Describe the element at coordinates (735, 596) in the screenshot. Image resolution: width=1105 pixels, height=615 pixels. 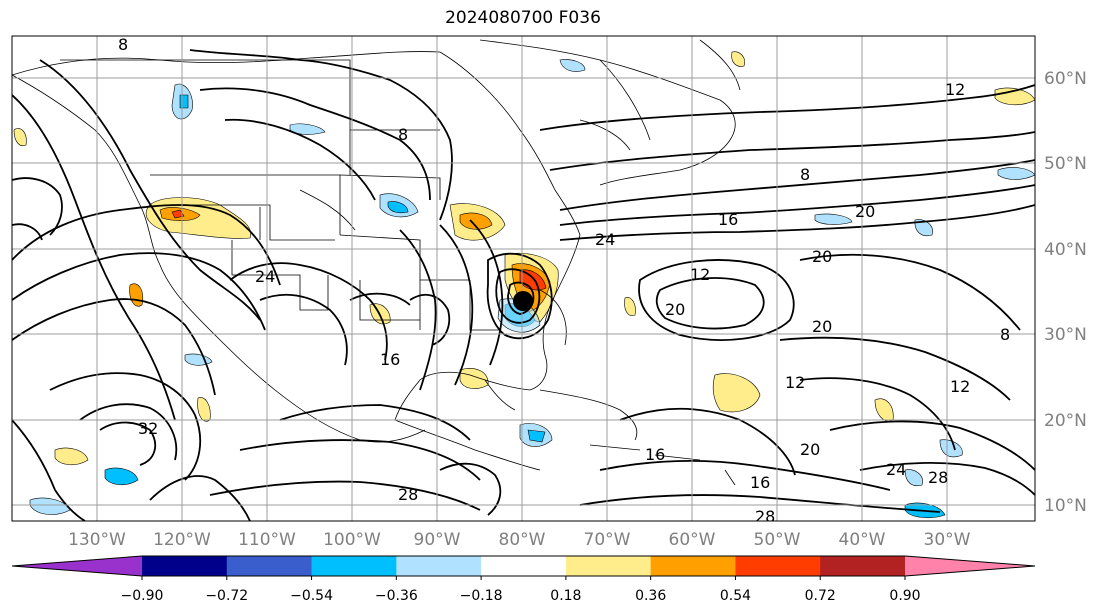
I see `colorbar-tick-label: 0.54` at that location.